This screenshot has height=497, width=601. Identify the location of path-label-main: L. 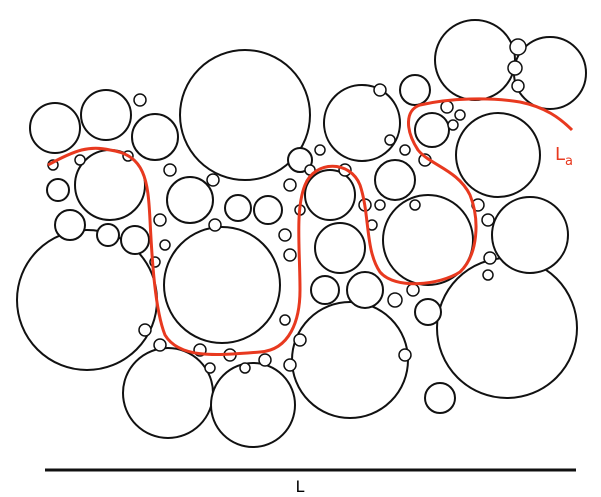
(560, 154).